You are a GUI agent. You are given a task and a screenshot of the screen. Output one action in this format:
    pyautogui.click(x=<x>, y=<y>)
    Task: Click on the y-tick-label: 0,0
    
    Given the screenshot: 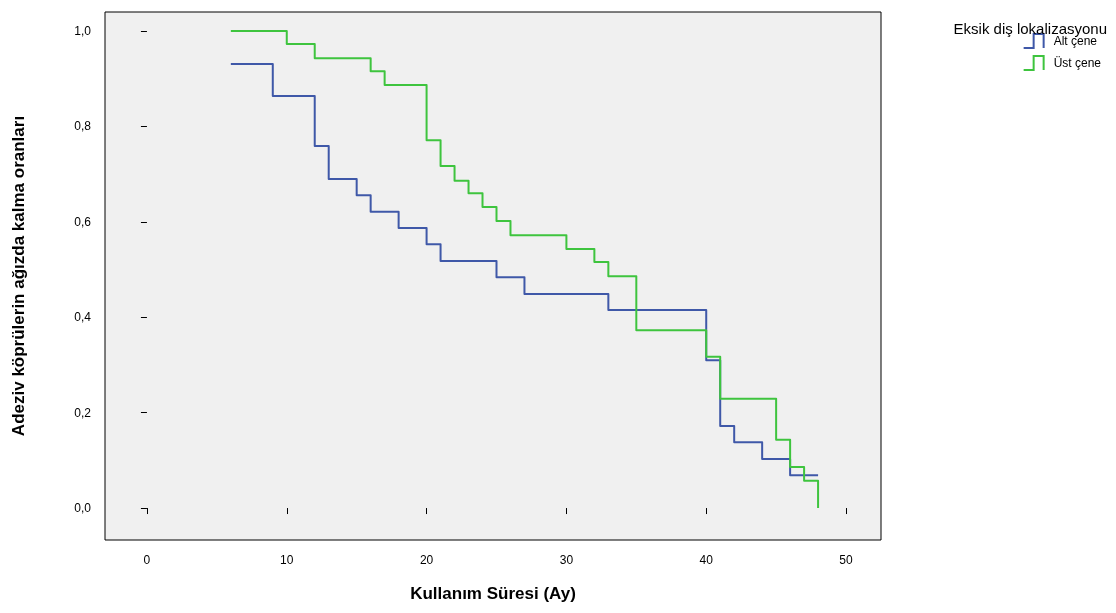 What is the action you would take?
    pyautogui.click(x=83, y=508)
    